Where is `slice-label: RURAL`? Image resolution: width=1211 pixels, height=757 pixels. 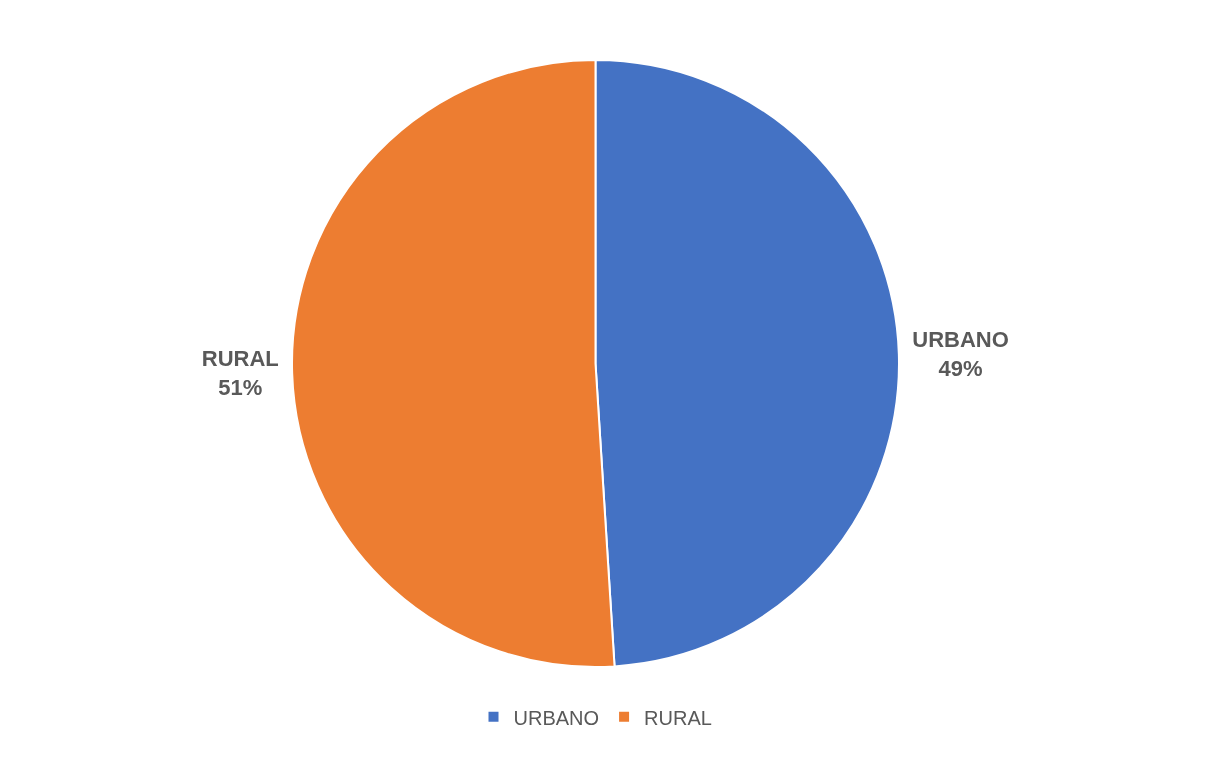 slice-label: RURAL is located at coordinates (240, 359).